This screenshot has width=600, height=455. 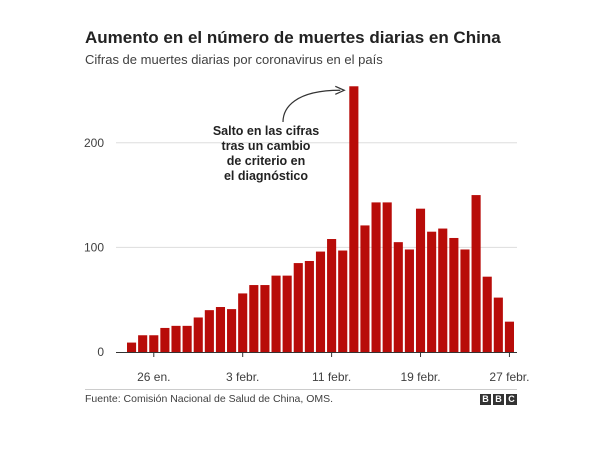 I want to click on annotation-line: el diagnóstico, so click(x=266, y=176).